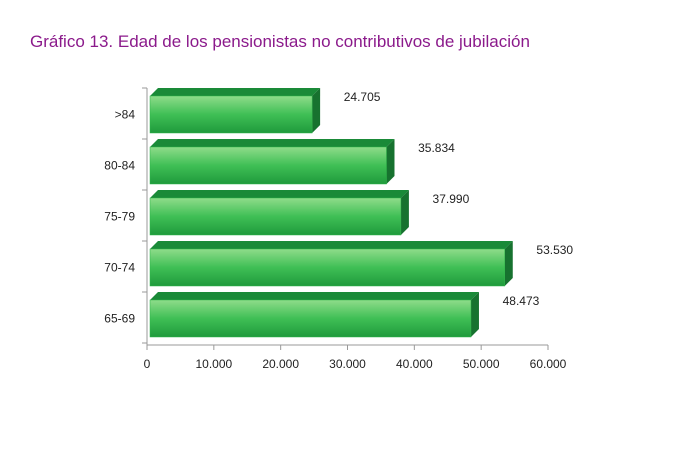 This screenshot has width=675, height=462. What do you see at coordinates (119, 166) in the screenshot?
I see `y-tick-label: 80-84` at bounding box center [119, 166].